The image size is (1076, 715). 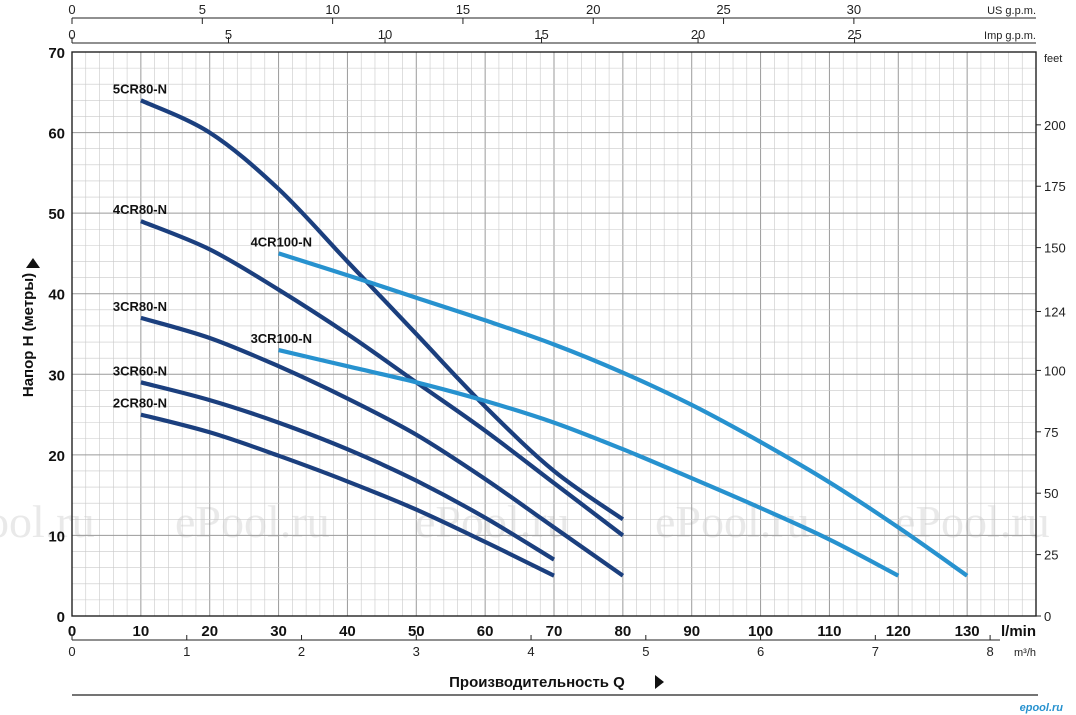 What do you see at coordinates (723, 9) in the screenshot?
I see `us-gpm-tick-label: 25` at bounding box center [723, 9].